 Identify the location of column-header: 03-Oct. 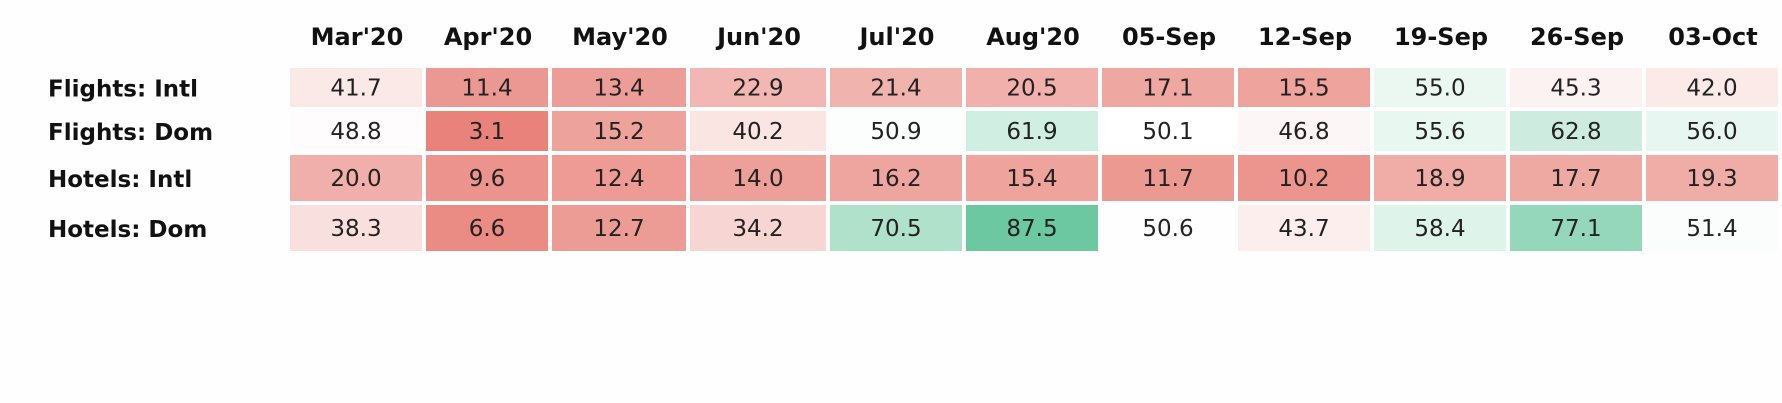
(1712, 37).